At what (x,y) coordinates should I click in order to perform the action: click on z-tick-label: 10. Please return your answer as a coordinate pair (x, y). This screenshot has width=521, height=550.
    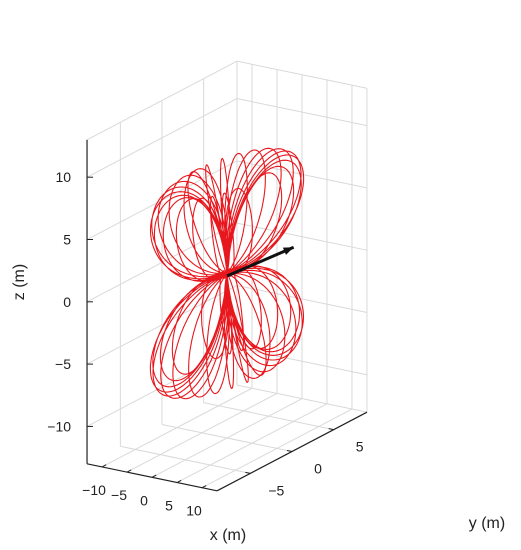
    Looking at the image, I should click on (63, 177).